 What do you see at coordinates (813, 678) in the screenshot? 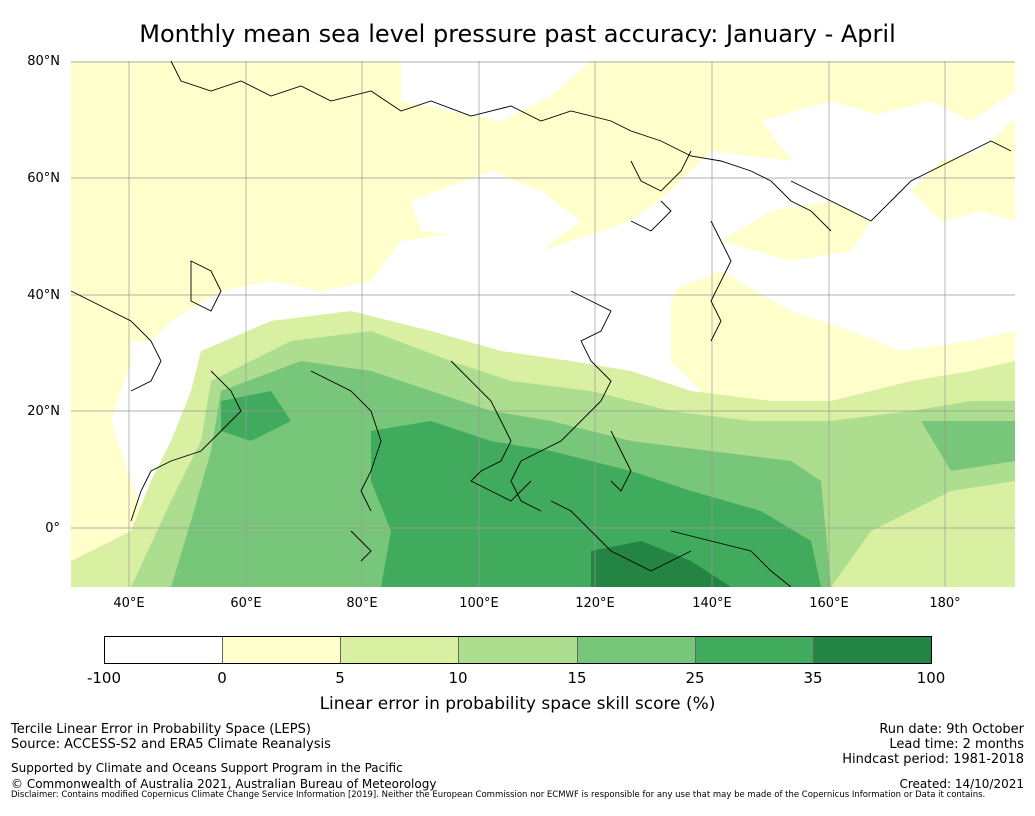
I see `colorbar-tick: 35` at bounding box center [813, 678].